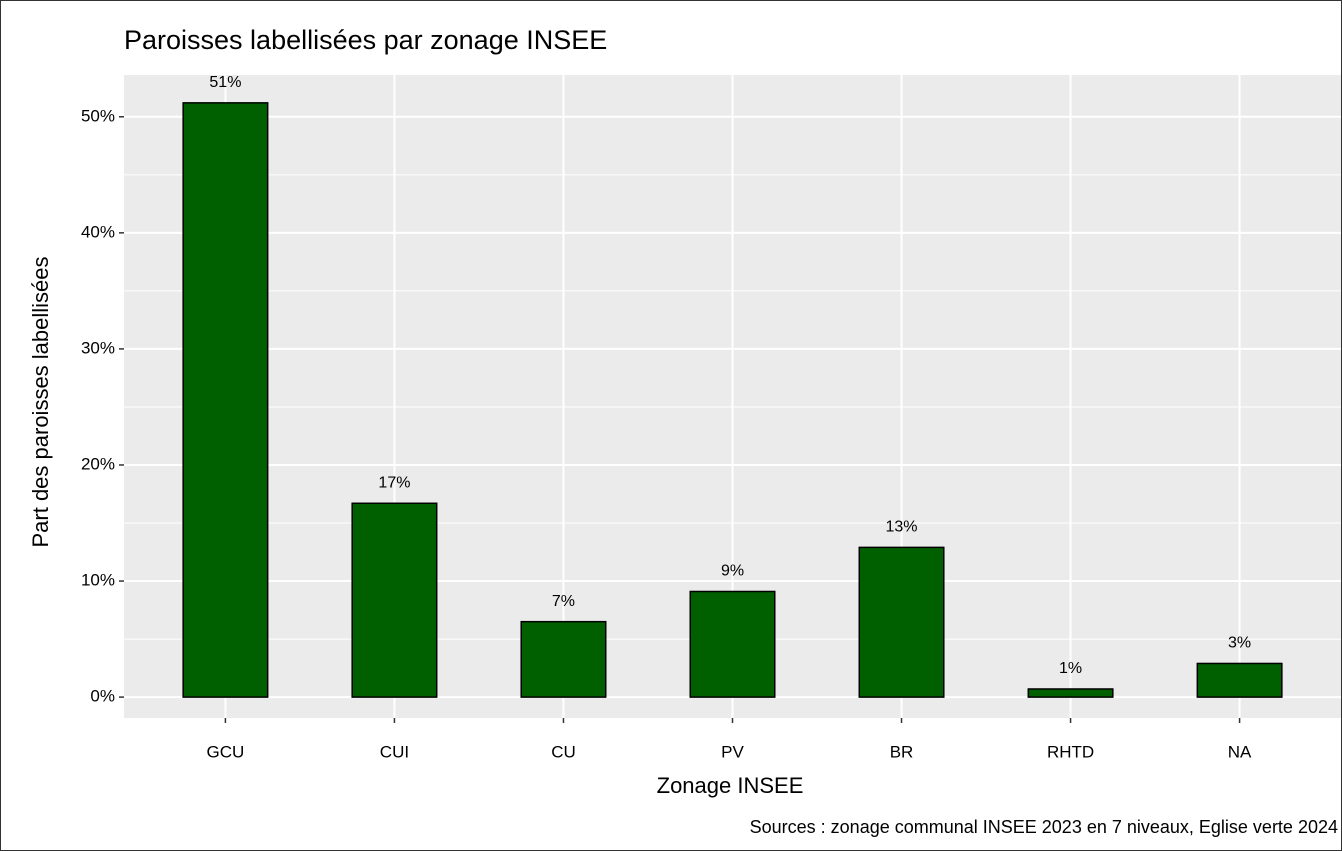  I want to click on y-axis-label: Part des paroisses labellisées, so click(40, 401).